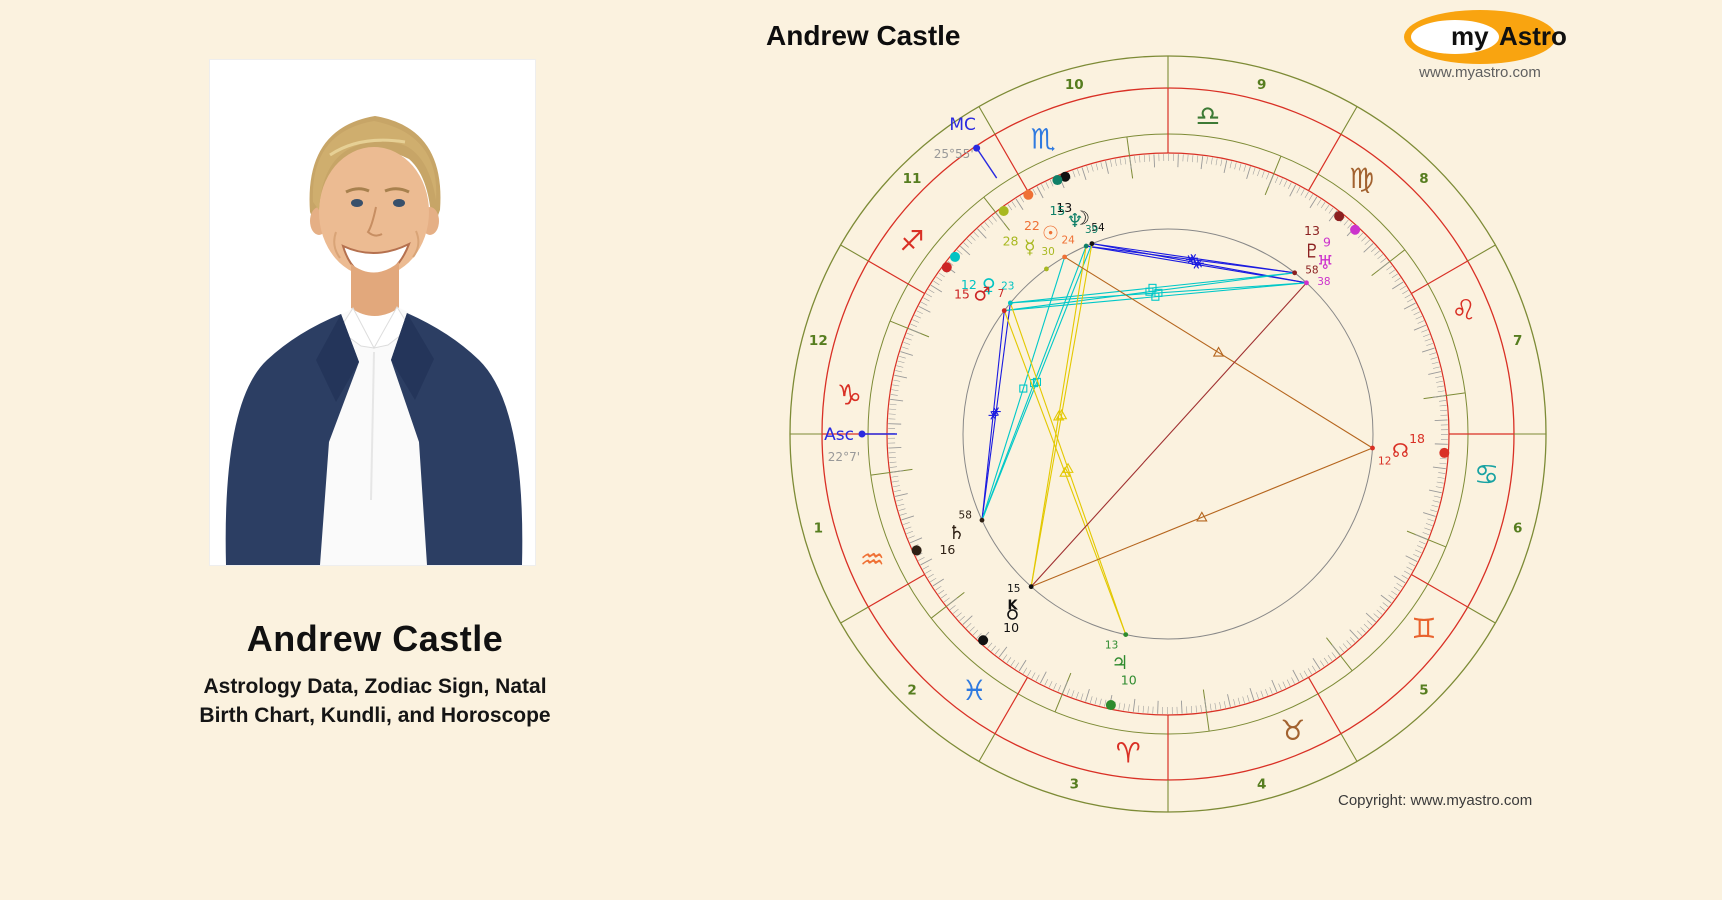 This screenshot has width=1722, height=900. What do you see at coordinates (1327, 242) in the screenshot?
I see `planet-degree-uranus: 9` at bounding box center [1327, 242].